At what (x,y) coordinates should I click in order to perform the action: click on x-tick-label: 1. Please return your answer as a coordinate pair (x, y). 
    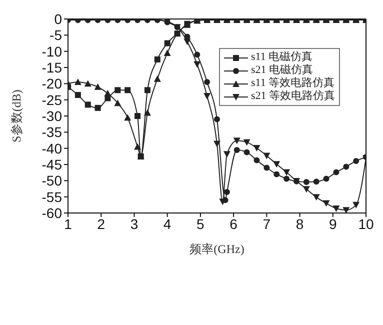
    Looking at the image, I should click on (68, 224).